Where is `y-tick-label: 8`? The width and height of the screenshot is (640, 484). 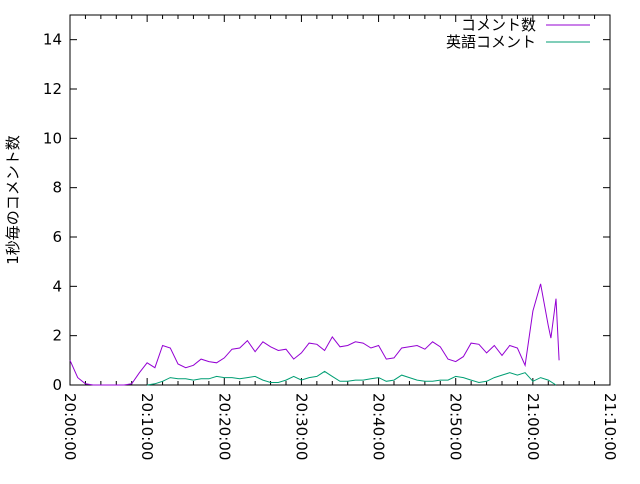 y-tick-label: 8 is located at coordinates (57, 188).